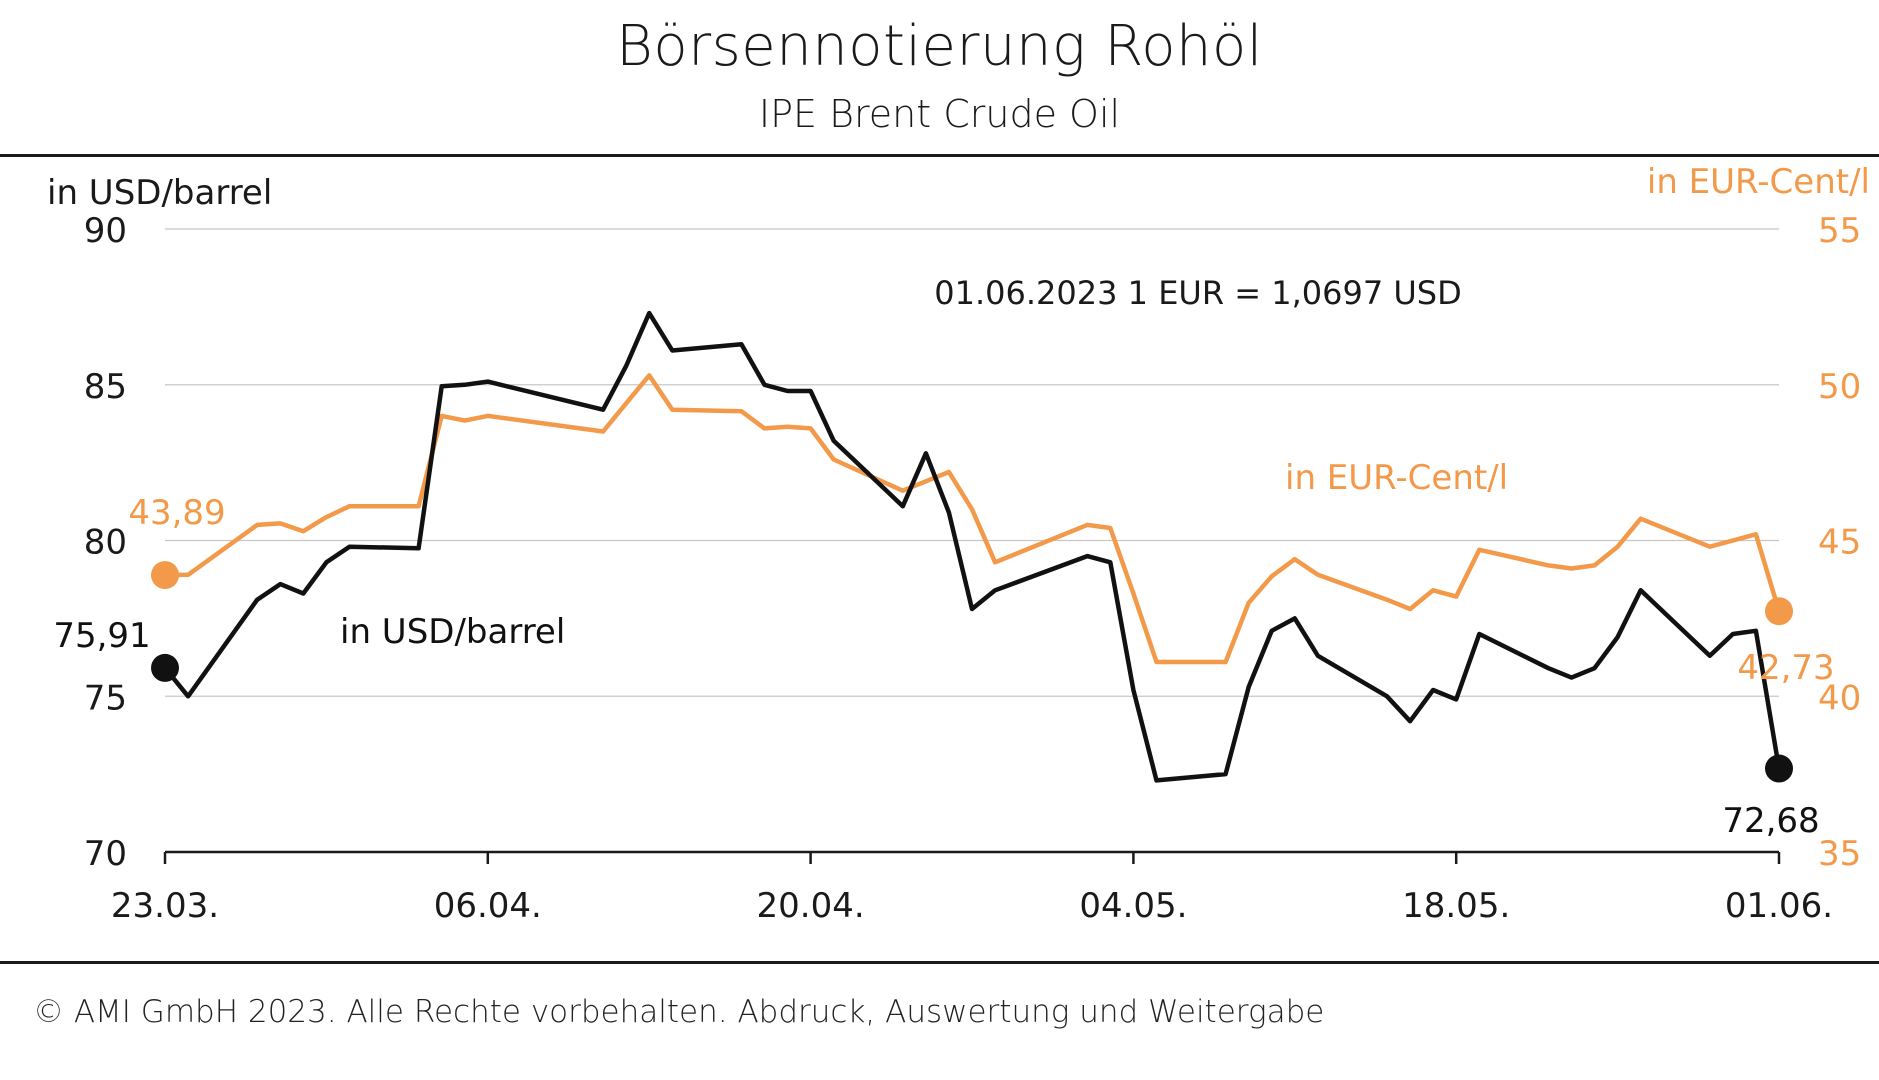 Image resolution: width=1879 pixels, height=1080 pixels. What do you see at coordinates (1779, 611) in the screenshot?
I see `eur-end-marker` at bounding box center [1779, 611].